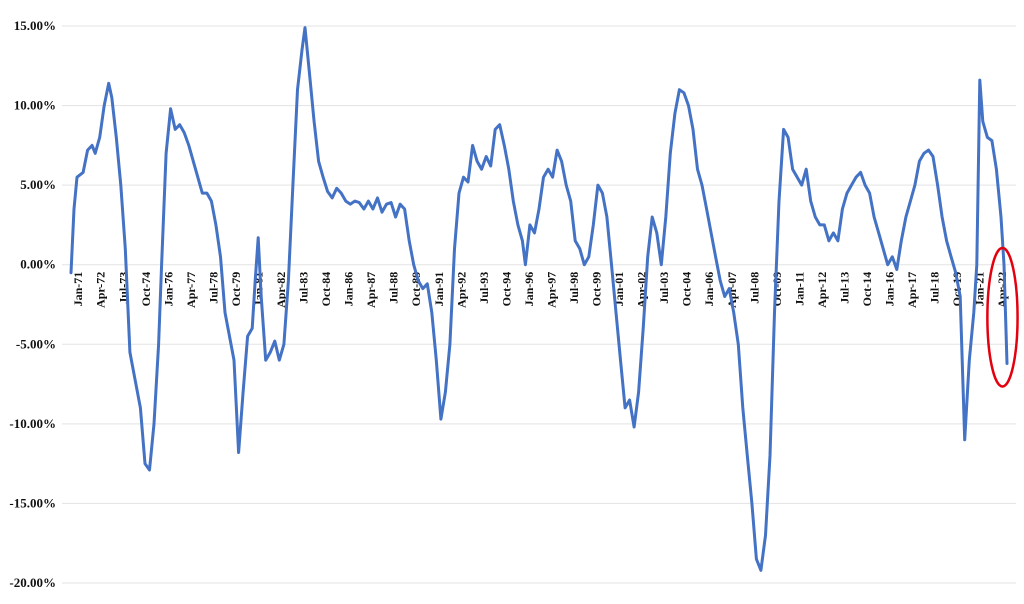 This screenshot has width=1024, height=604. I want to click on x-tick-label: Jul-83, so click(304, 288).